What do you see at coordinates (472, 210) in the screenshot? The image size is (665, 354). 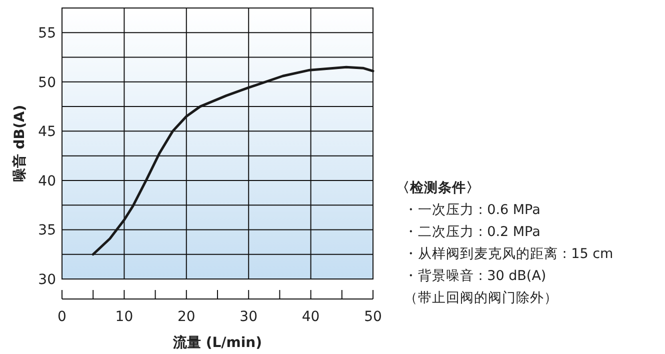 I see `text: ・一次压力 : 0.6 MPa` at bounding box center [472, 210].